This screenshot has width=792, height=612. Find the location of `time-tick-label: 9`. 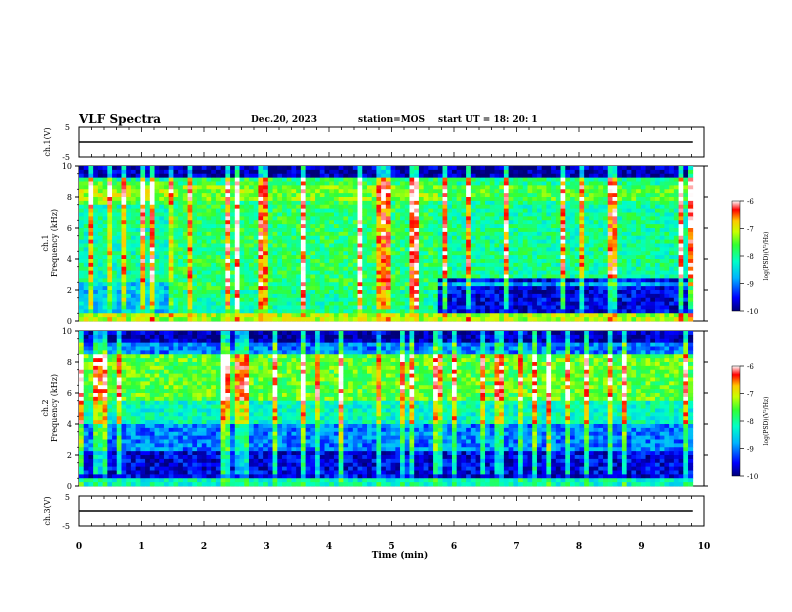

time-tick-label: 9 is located at coordinates (641, 547).